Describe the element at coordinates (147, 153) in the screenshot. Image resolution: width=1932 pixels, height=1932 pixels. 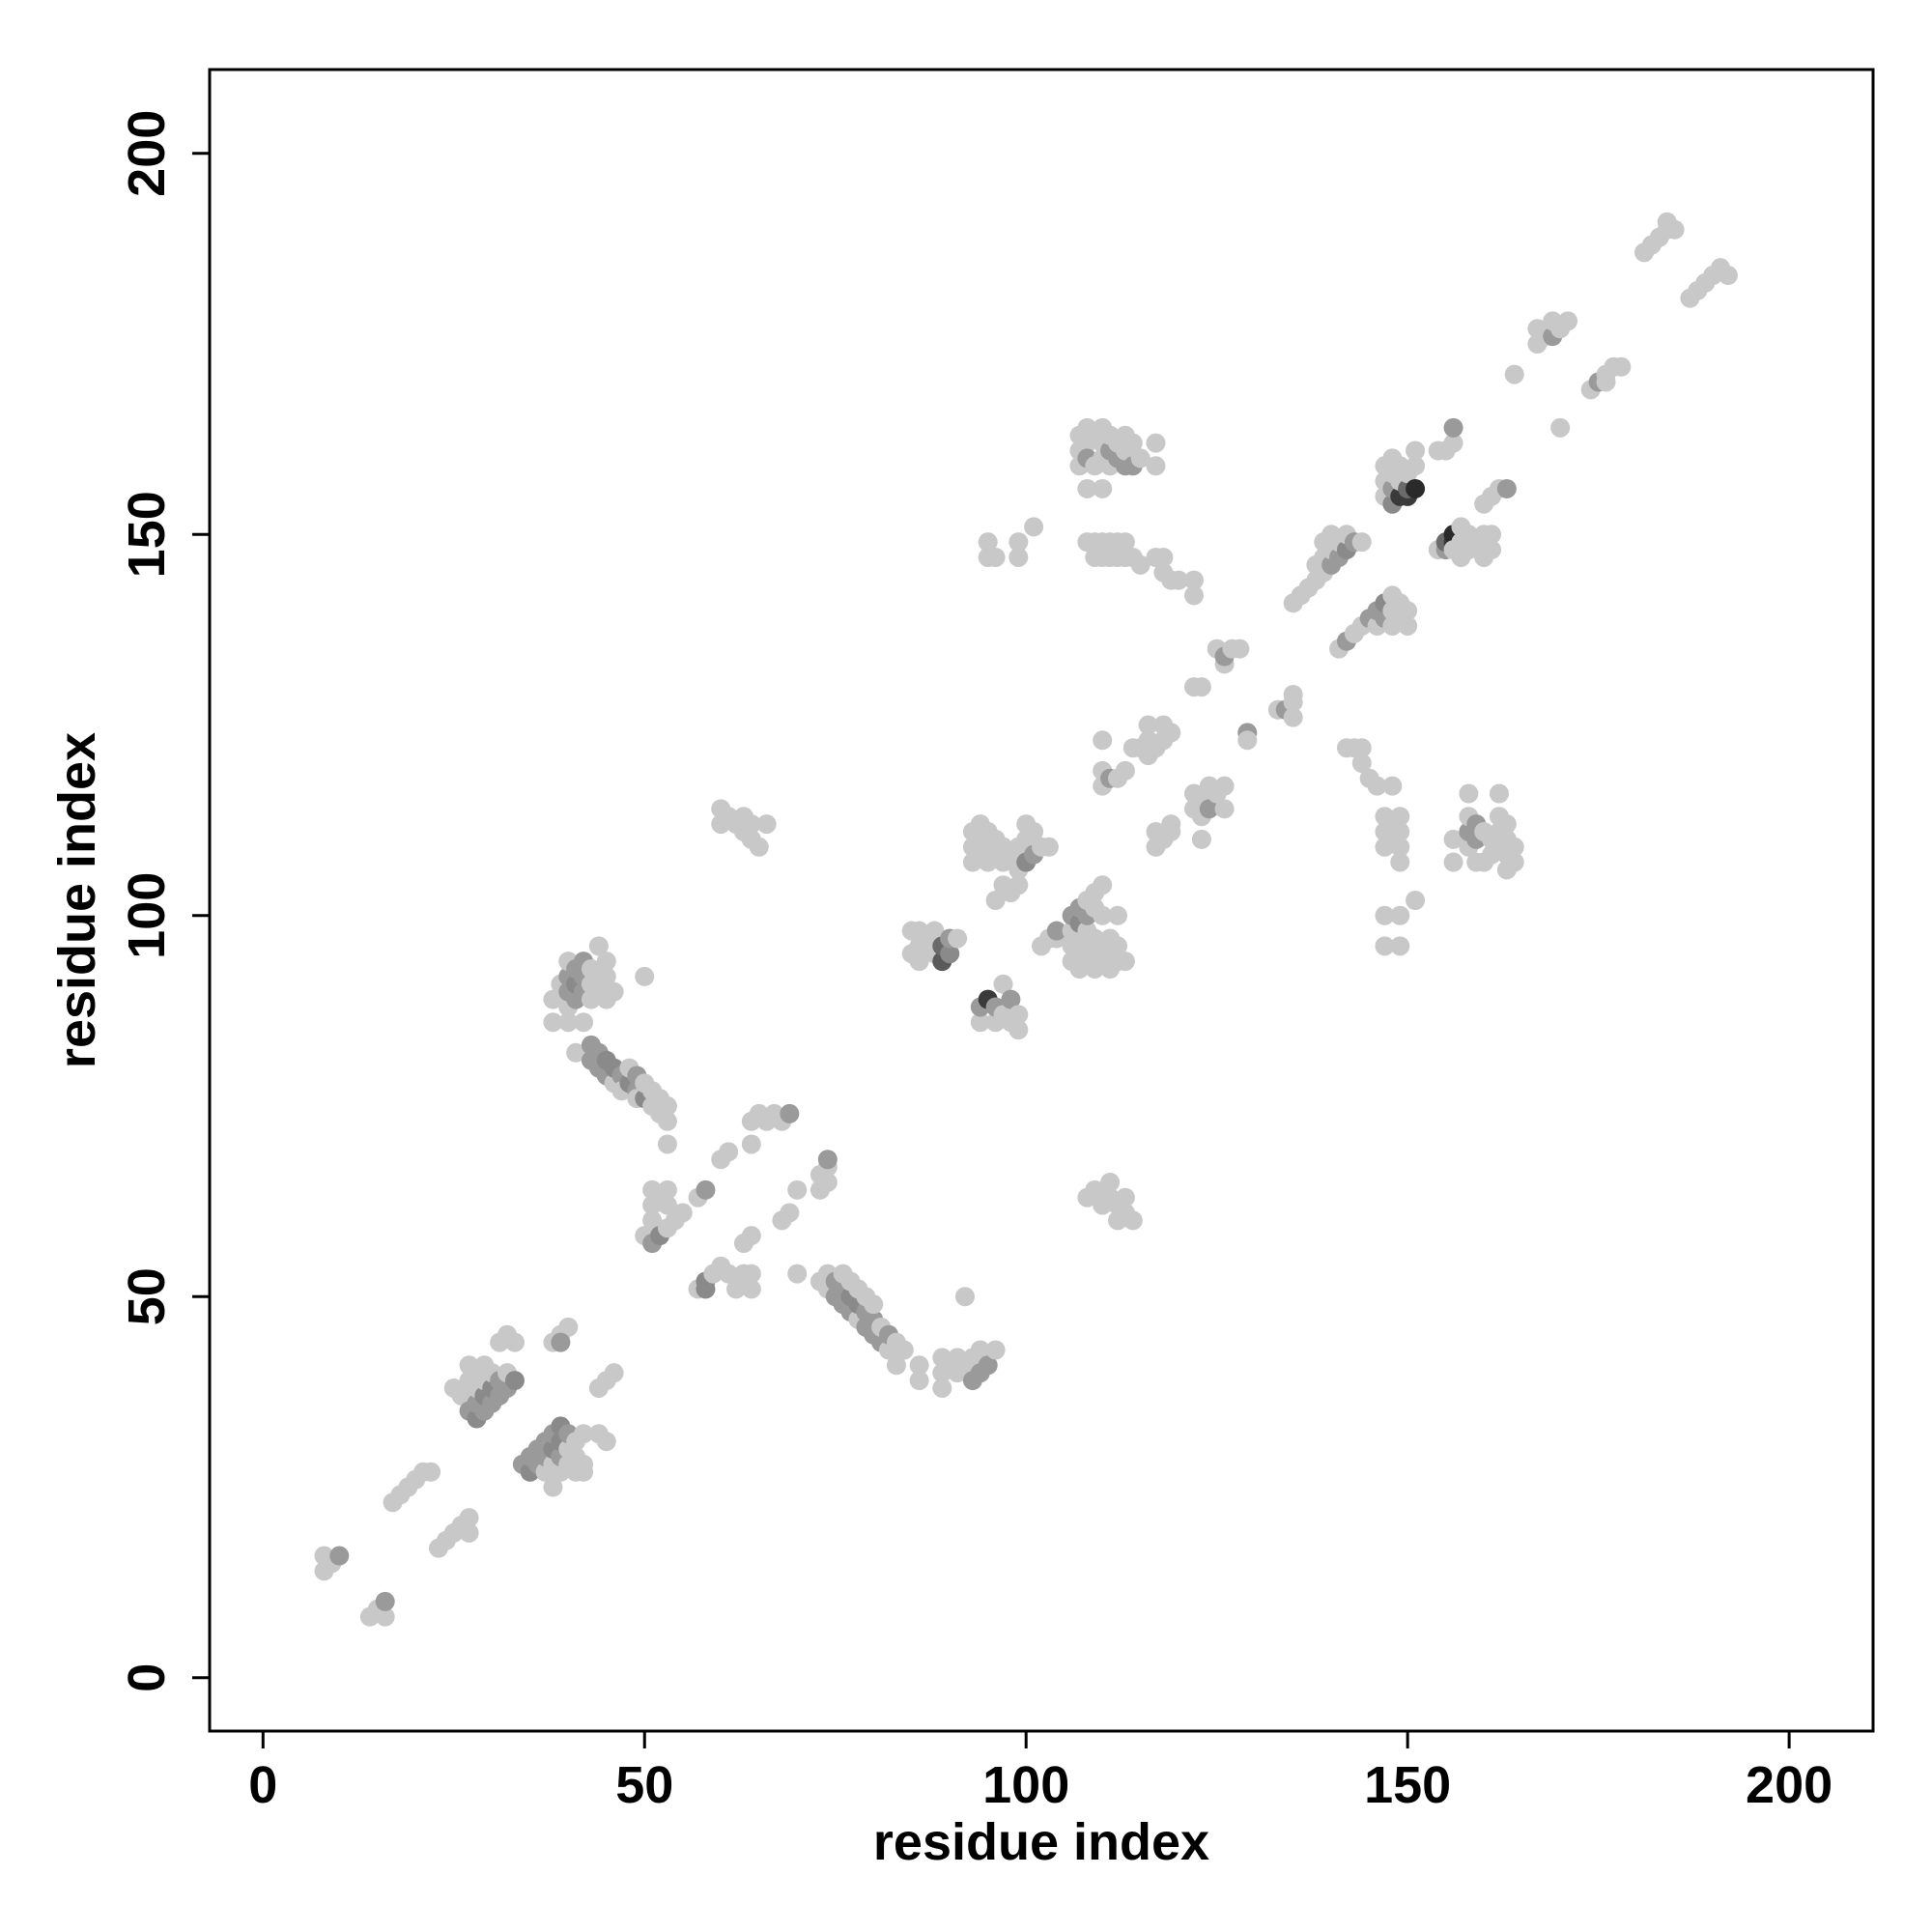
I see `y-tick-label: 200` at that location.